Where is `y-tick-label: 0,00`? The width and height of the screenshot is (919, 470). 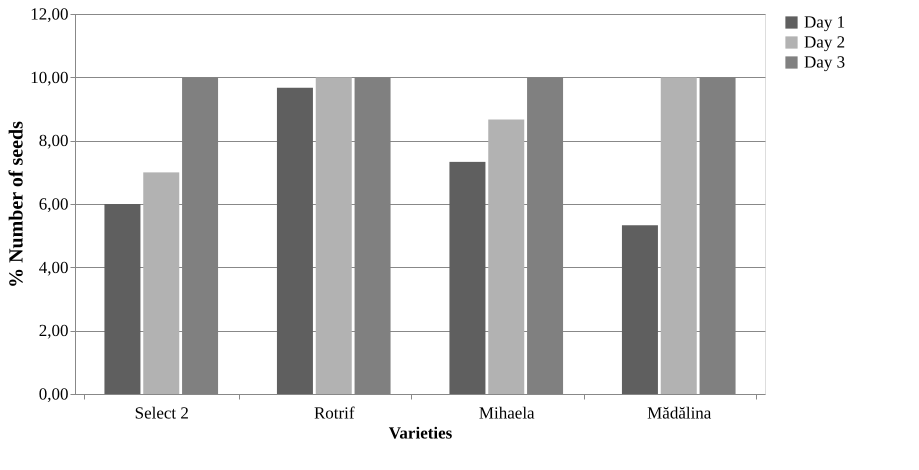
y-tick-label: 0,00 is located at coordinates (53, 394).